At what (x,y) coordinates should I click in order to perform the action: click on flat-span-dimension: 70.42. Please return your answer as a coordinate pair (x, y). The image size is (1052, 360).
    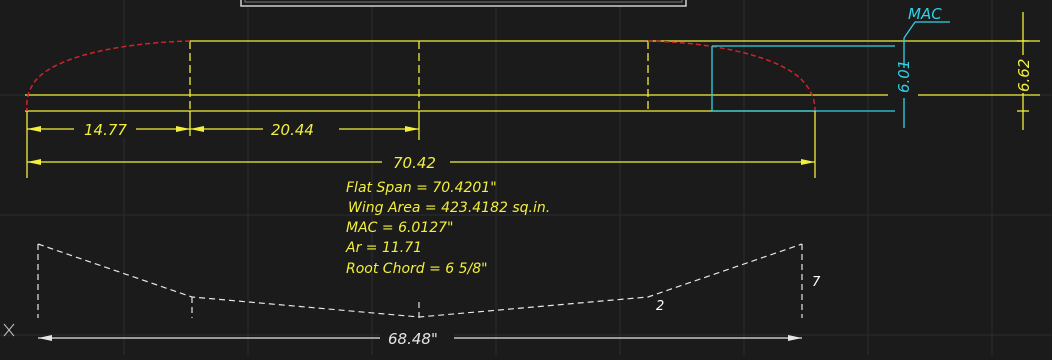
    Looking at the image, I should click on (414, 163).